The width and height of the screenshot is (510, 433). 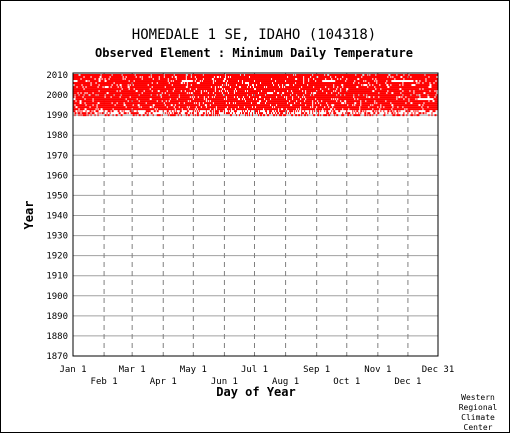 What do you see at coordinates (57, 257) in the screenshot?
I see `y-tick-label: 1920` at bounding box center [57, 257].